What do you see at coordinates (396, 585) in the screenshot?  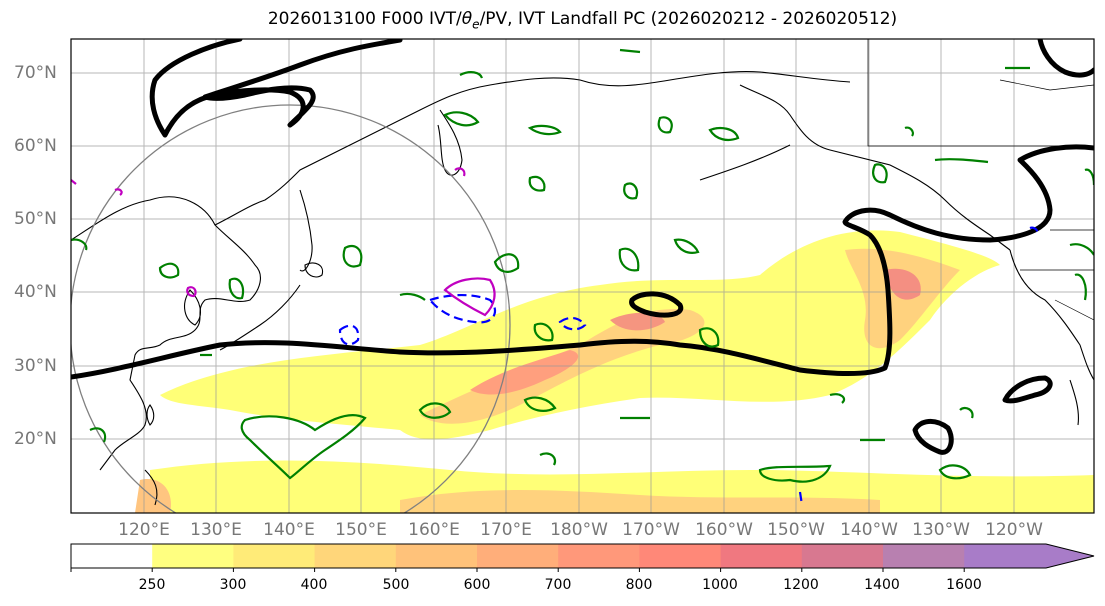 I see `colorbar-label-500: 500` at bounding box center [396, 585].